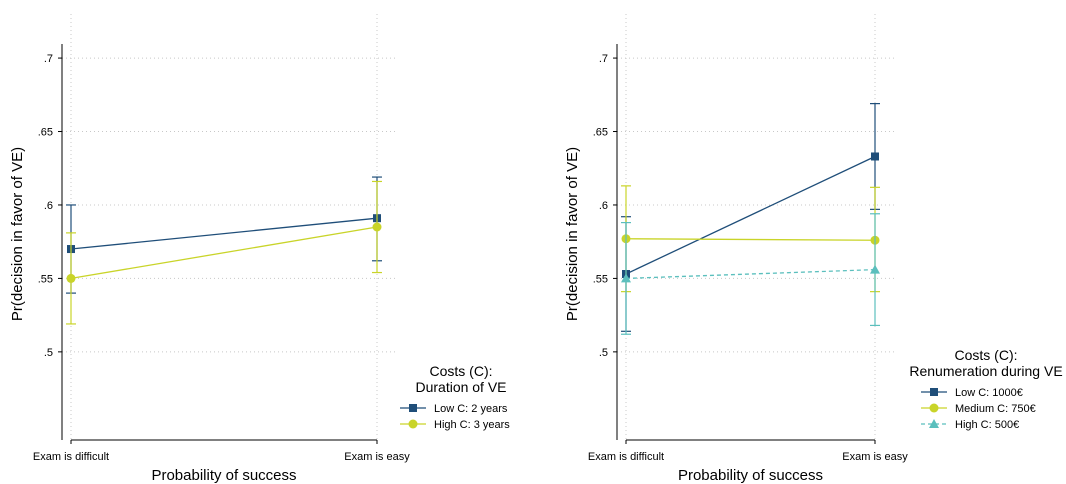  Describe the element at coordinates (460, 387) in the screenshot. I see `legend-title-line-2: Duration of VE` at that location.